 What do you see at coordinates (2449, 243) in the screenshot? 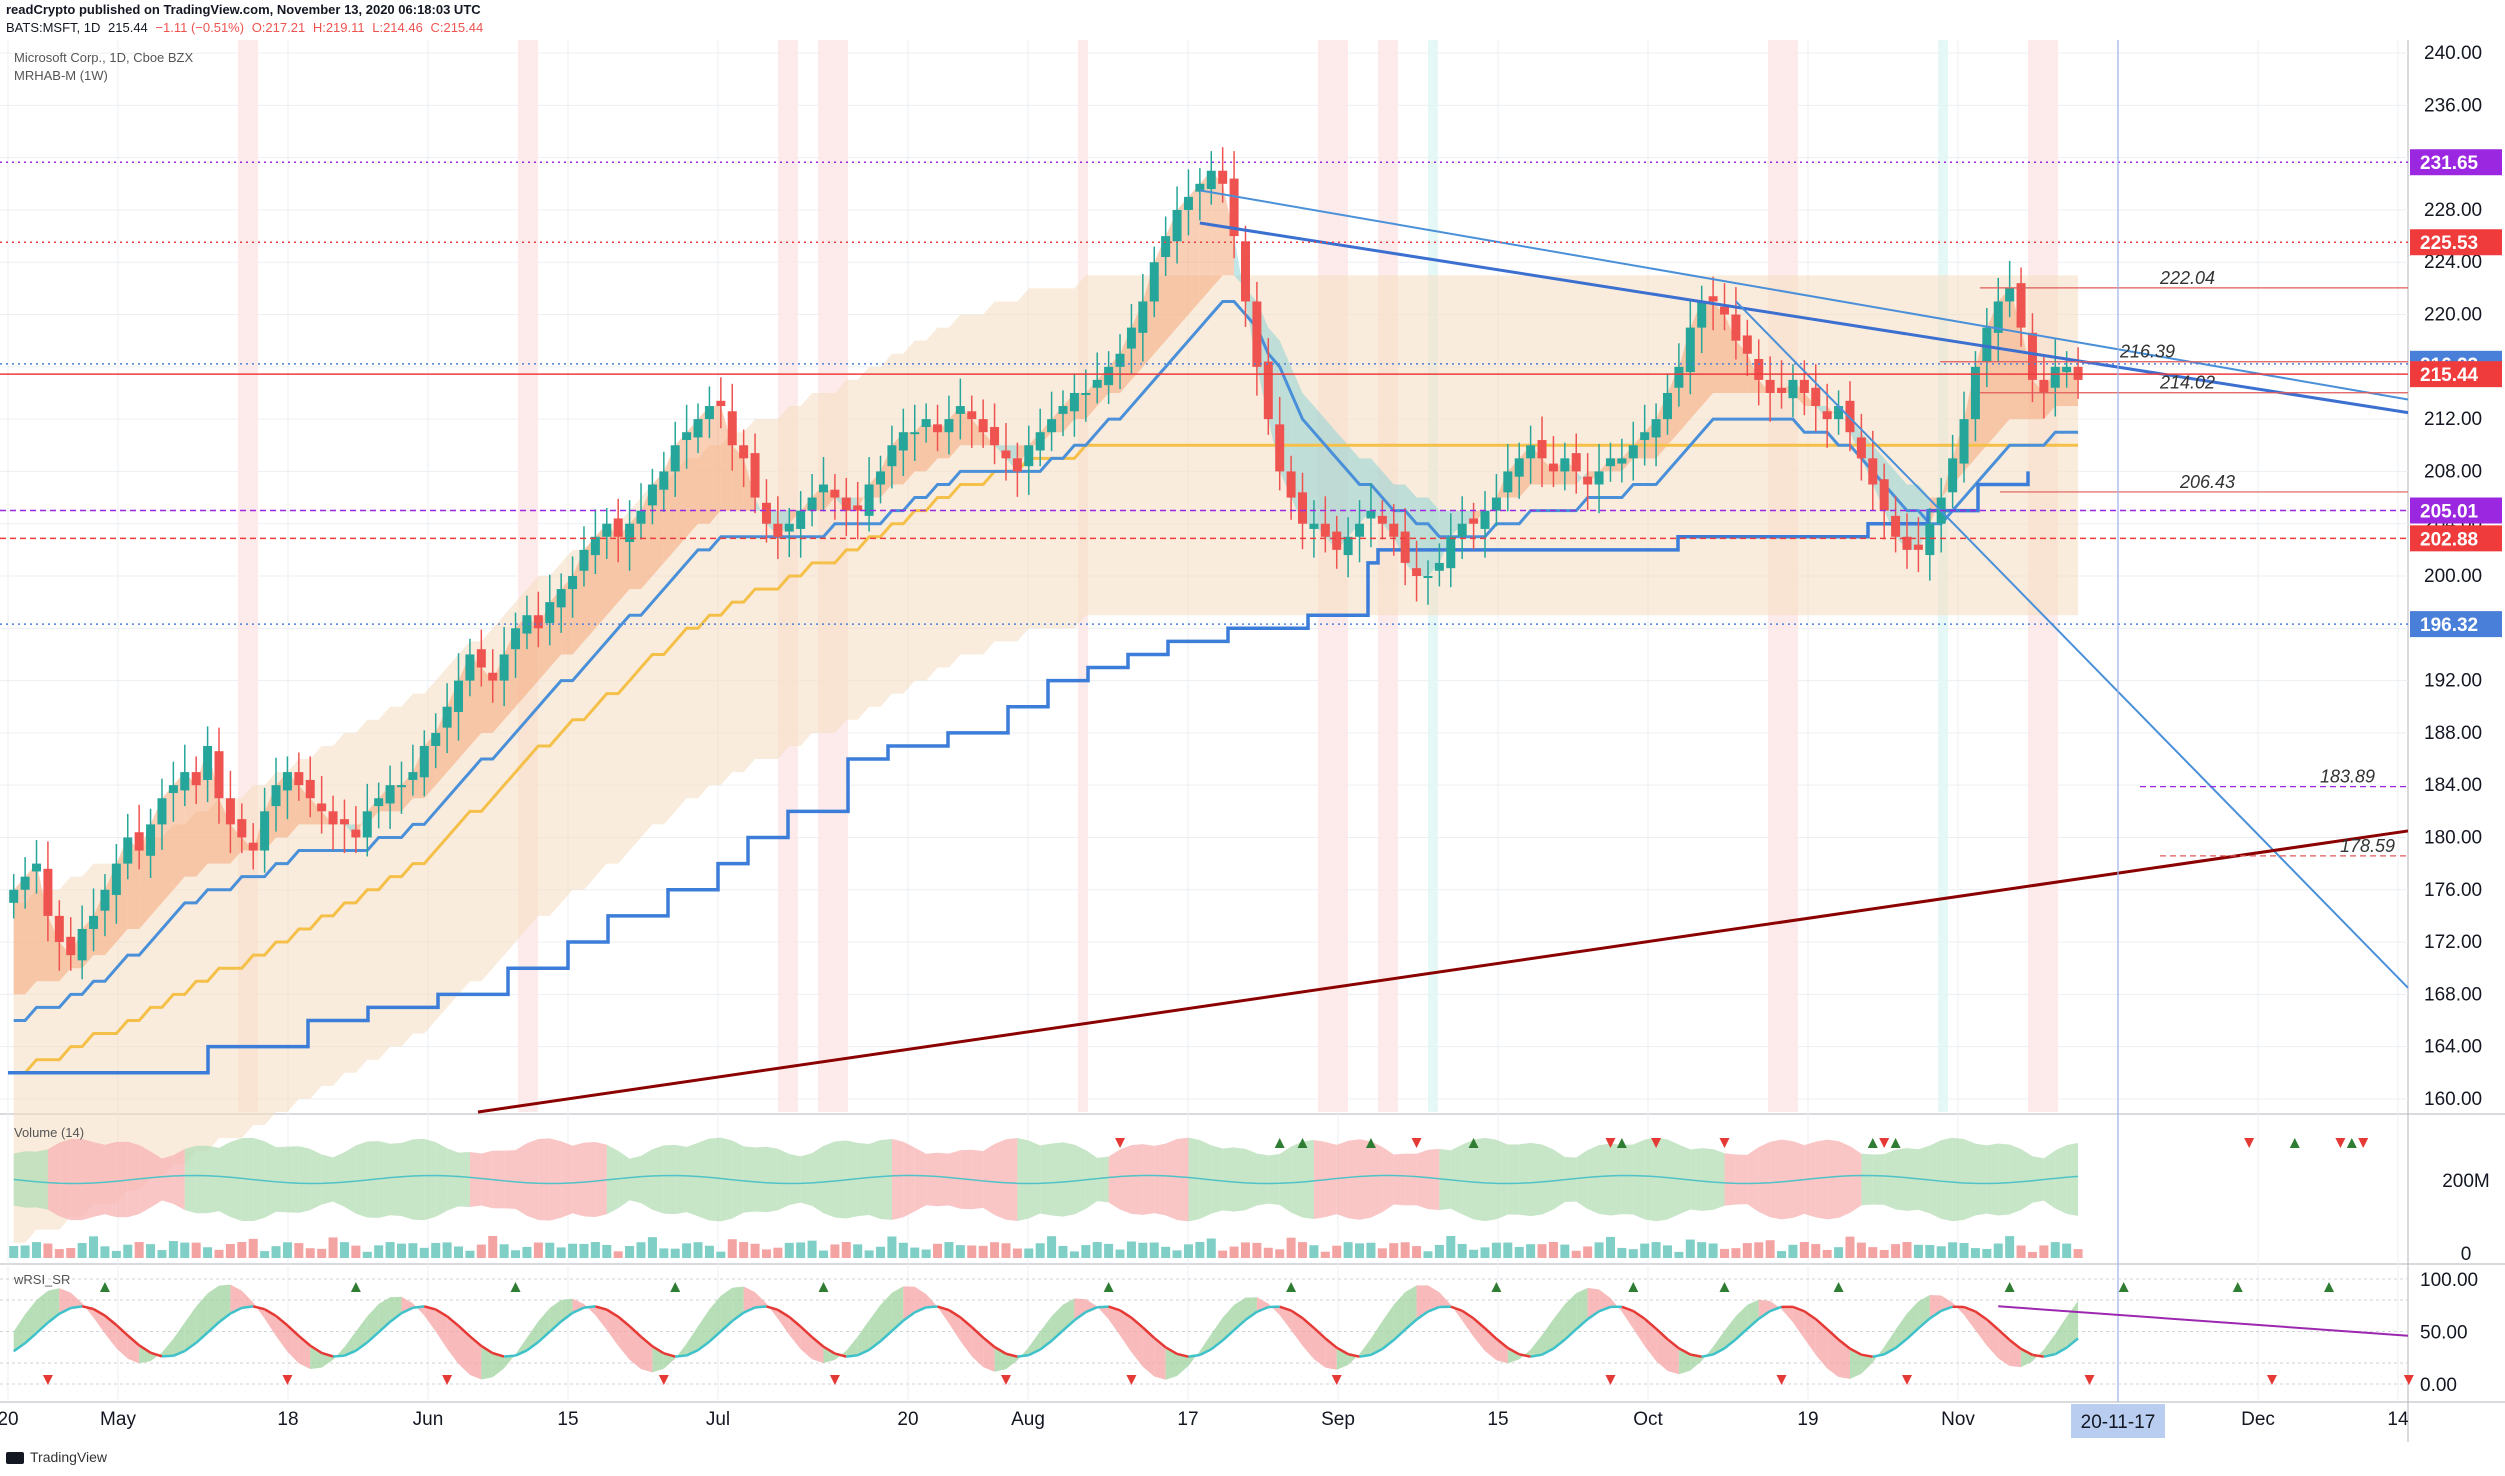
I see `price-level-tag-label: 225.53` at bounding box center [2449, 243].